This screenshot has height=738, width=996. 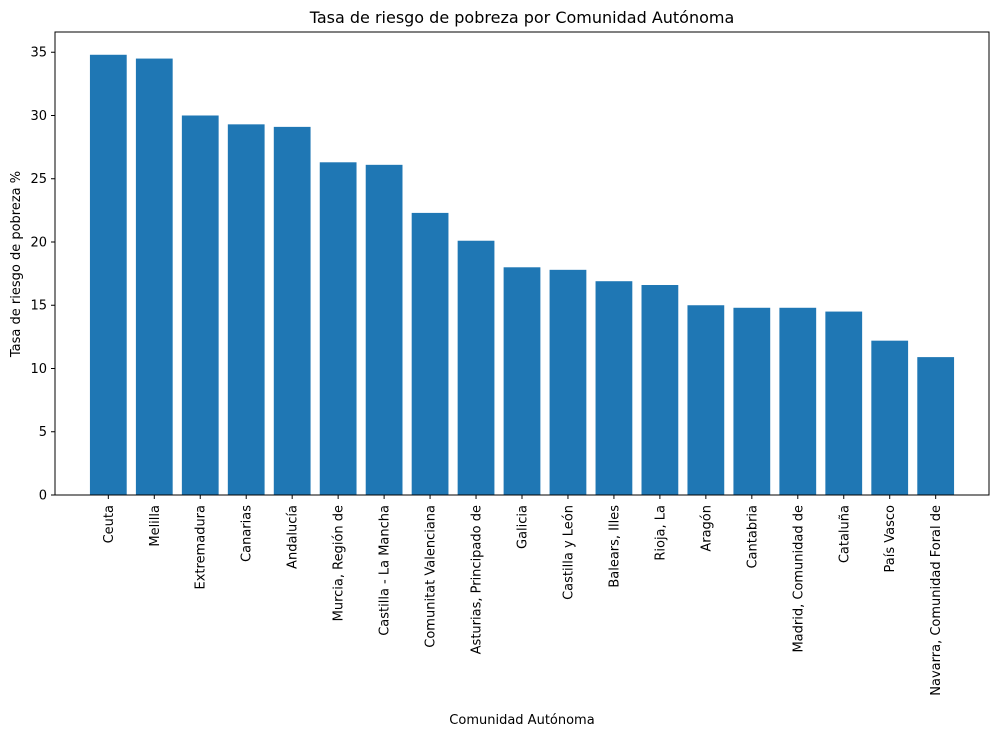 What do you see at coordinates (38, 53) in the screenshot?
I see `y-tick-label: 35` at bounding box center [38, 53].